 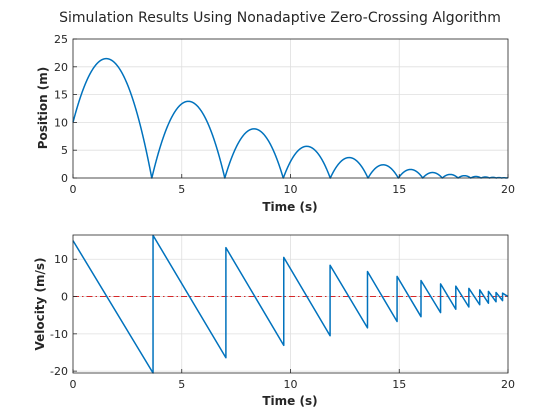 What do you see at coordinates (289, 207) in the screenshot?
I see `position-x-axis-label: Time (s)` at bounding box center [289, 207].